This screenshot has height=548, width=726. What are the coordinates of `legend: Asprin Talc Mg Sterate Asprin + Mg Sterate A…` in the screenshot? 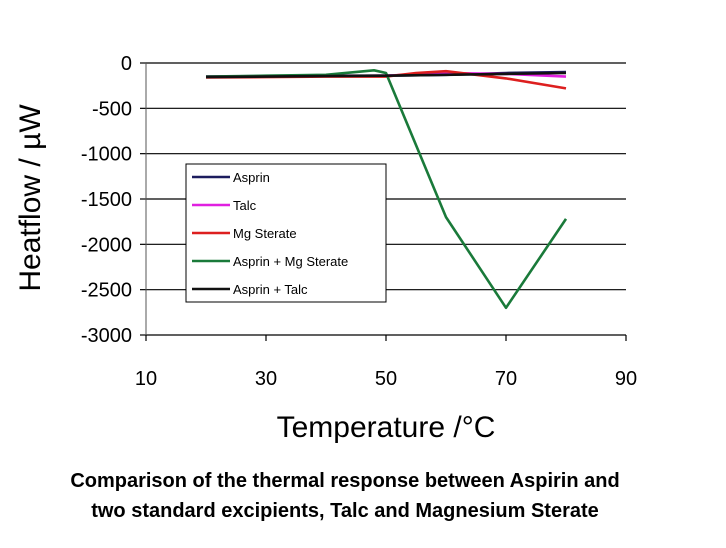 It's located at (286, 233).